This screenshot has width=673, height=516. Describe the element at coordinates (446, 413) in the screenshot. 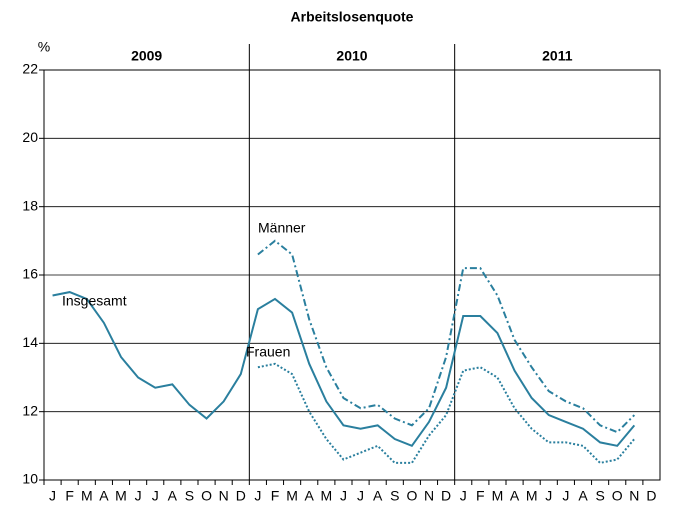

I see `series-line` at that location.